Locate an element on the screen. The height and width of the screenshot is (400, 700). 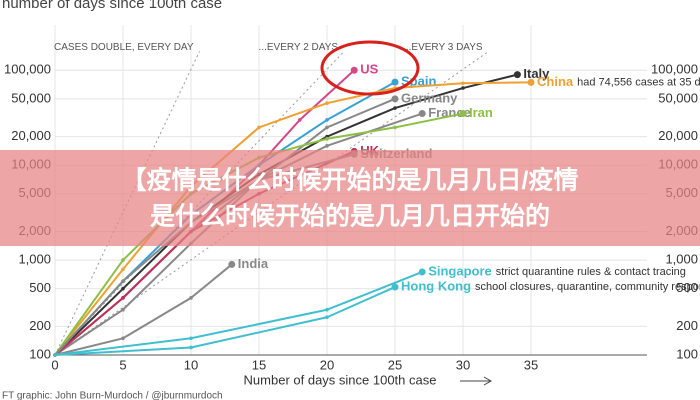
chart-title: number of days since 100th case is located at coordinates (112, 6).